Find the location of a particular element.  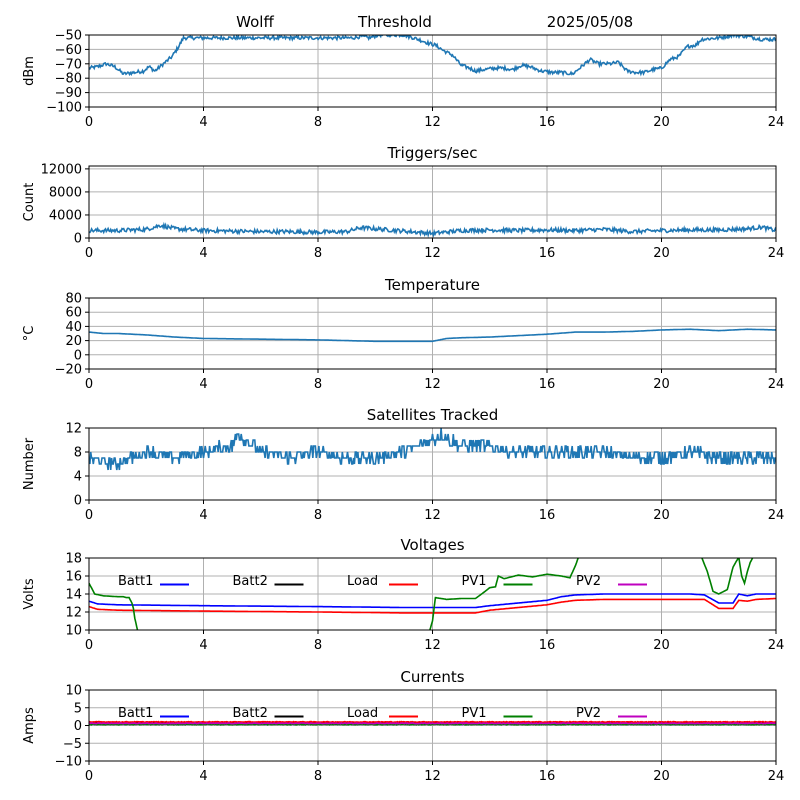

y-tick-label: 8000 is located at coordinates (65, 192).